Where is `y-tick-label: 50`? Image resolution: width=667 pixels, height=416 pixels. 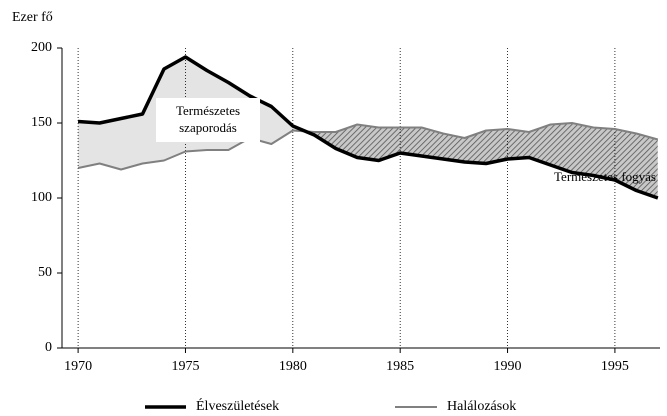
y-tick-label: 50 is located at coordinates (45, 272).